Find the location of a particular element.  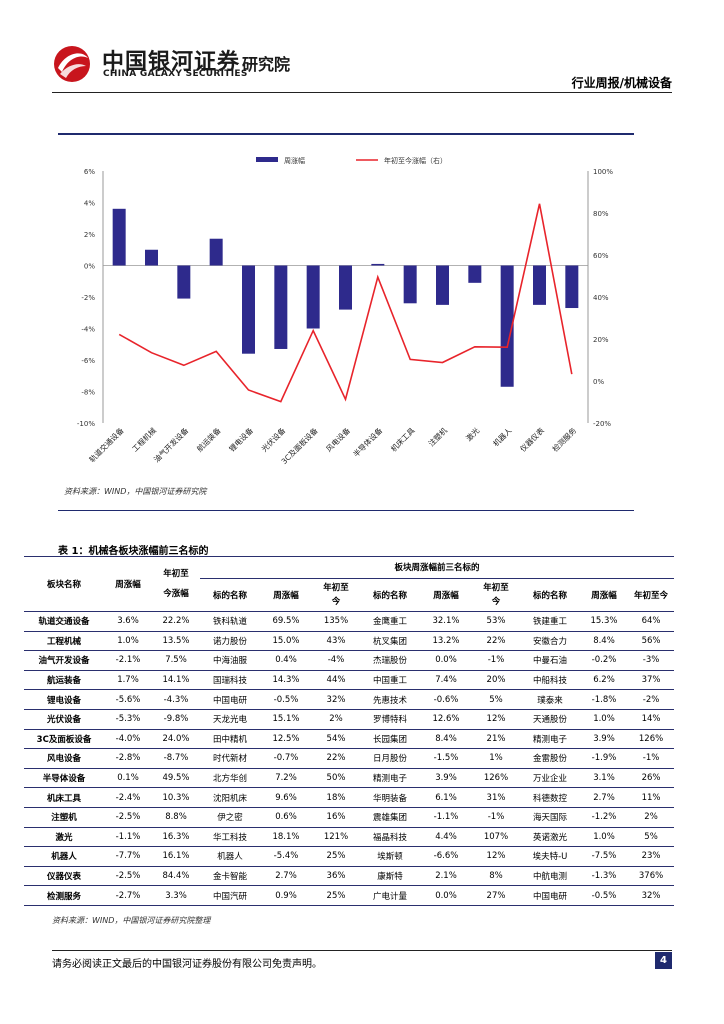

table-cell: 精测电子 is located at coordinates (390, 778).